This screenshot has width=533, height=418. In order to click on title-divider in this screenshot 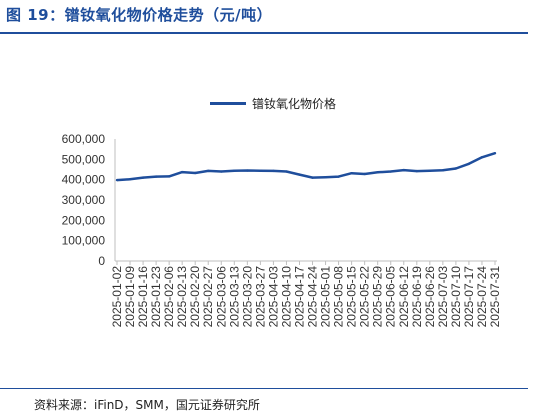, I will do `click(264, 33)`.